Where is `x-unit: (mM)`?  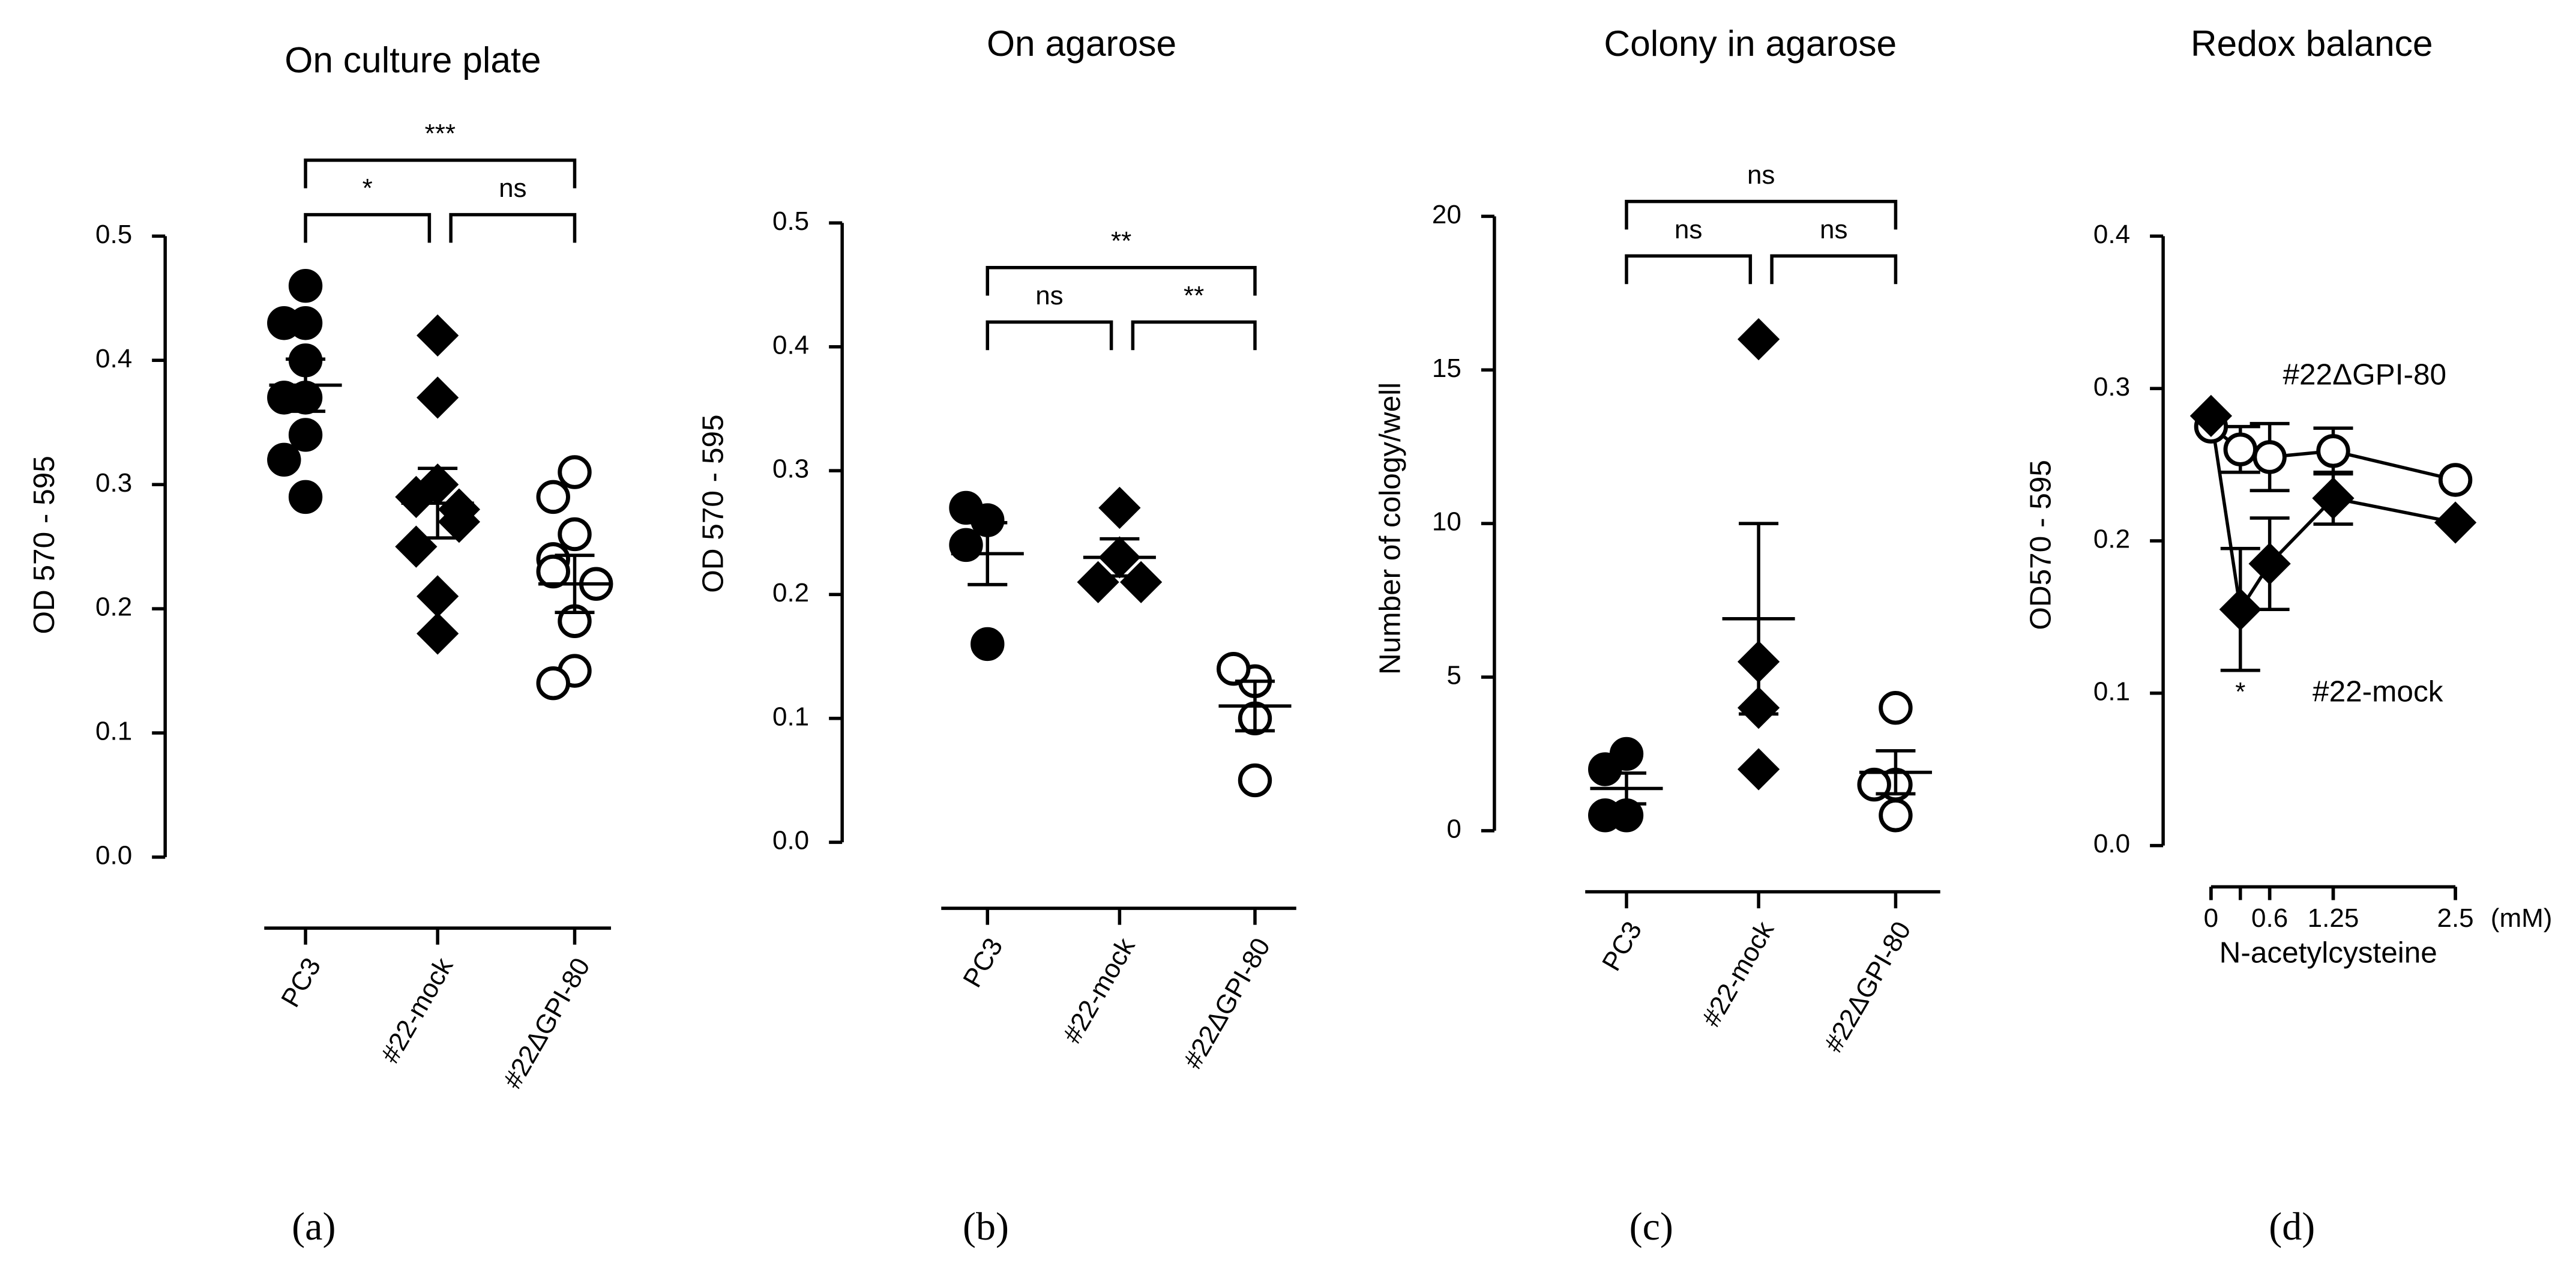
x-unit: (mM) is located at coordinates (2522, 918).